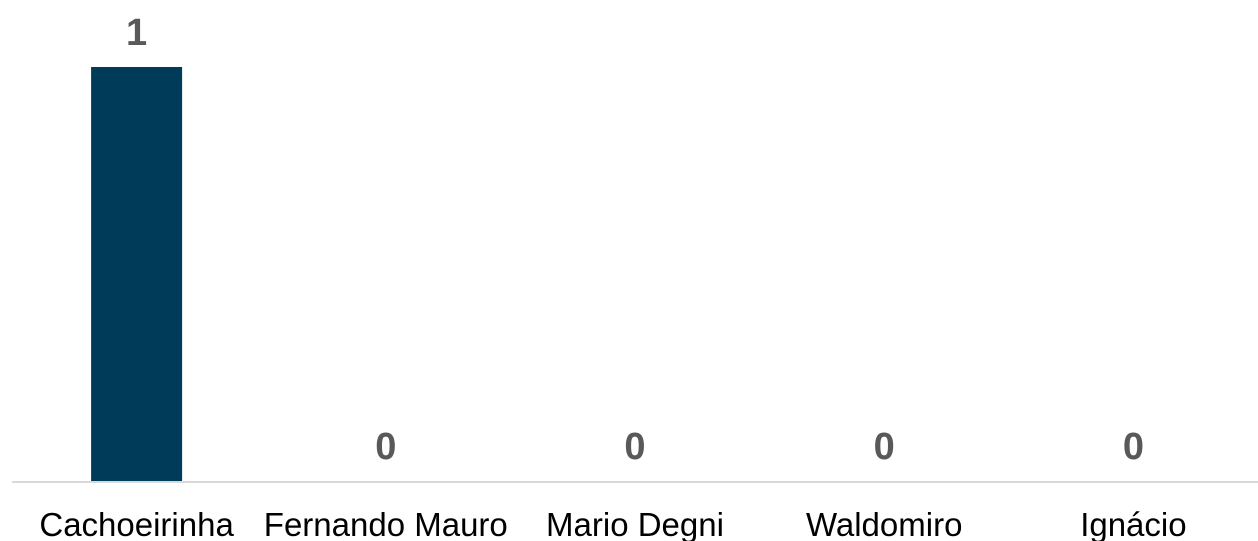 The image size is (1258, 541). I want to click on bars-group, so click(137, 274).